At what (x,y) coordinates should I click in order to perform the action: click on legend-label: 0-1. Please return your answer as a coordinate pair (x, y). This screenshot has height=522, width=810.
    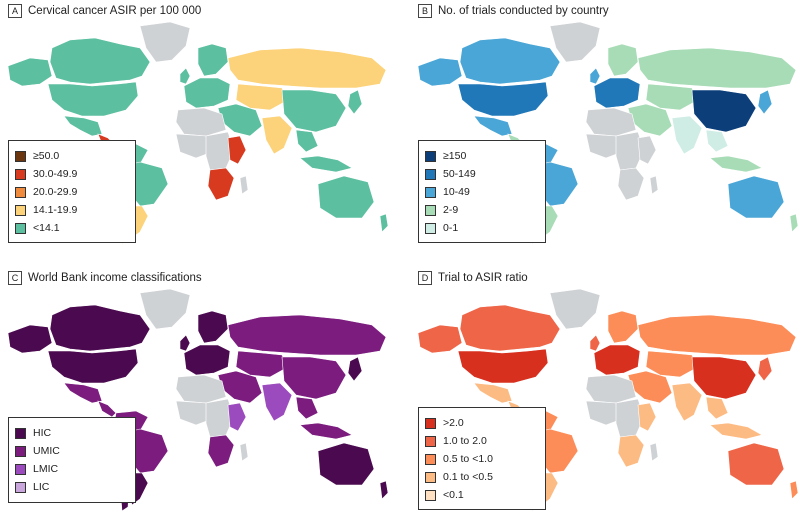
    Looking at the image, I should click on (451, 228).